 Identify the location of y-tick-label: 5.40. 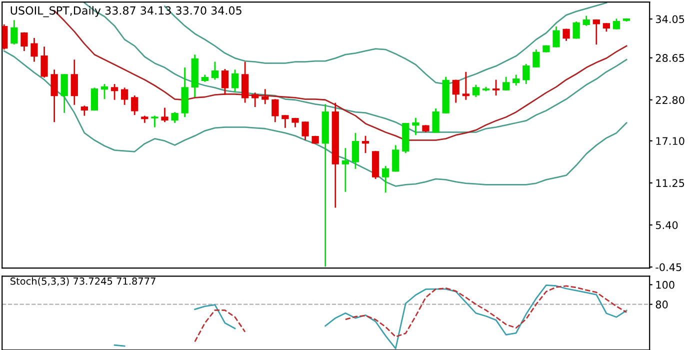
(667, 225).